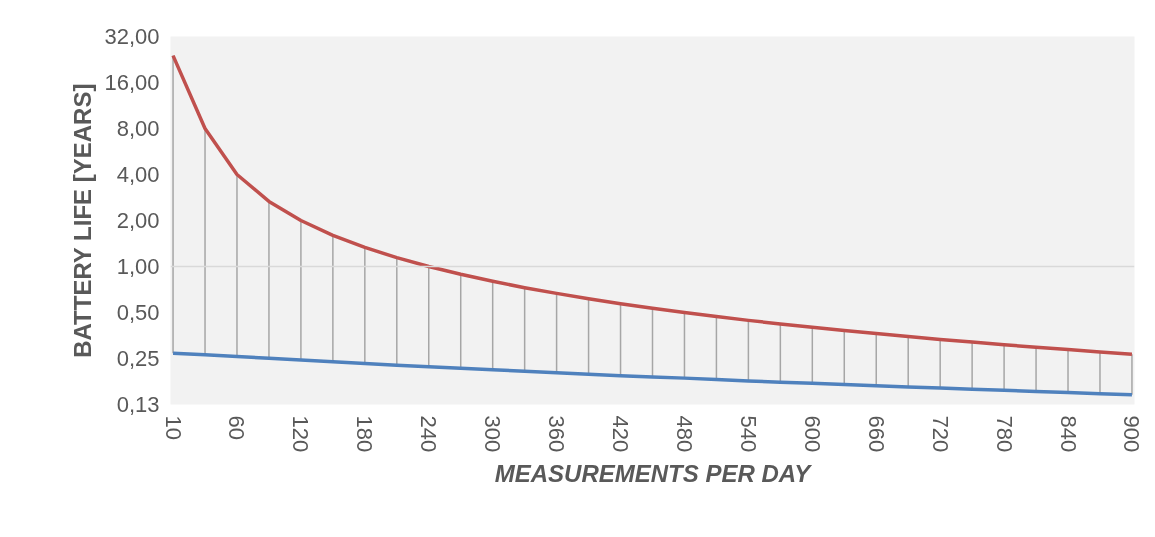  What do you see at coordinates (132, 36) in the screenshot?
I see `y-tick-label: 32,00` at bounding box center [132, 36].